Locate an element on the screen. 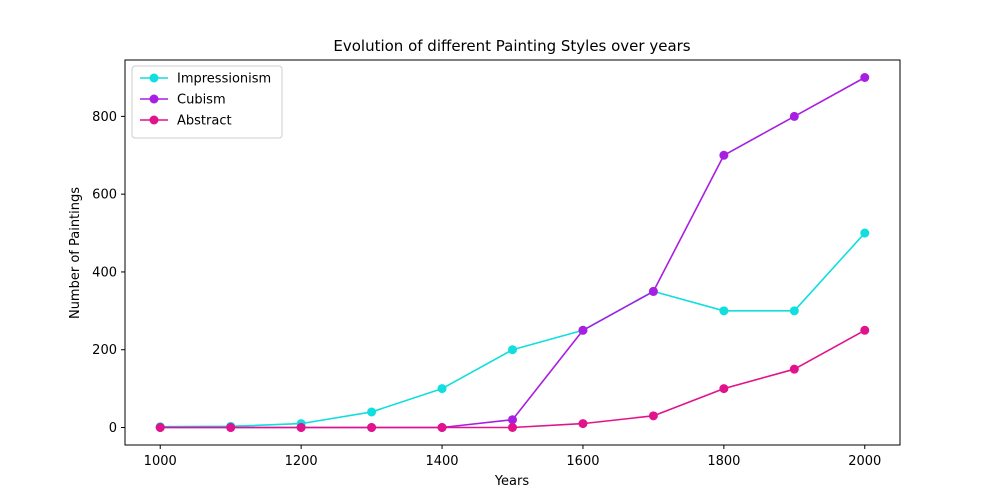  x-tick-label-5: 2000 is located at coordinates (864, 461).